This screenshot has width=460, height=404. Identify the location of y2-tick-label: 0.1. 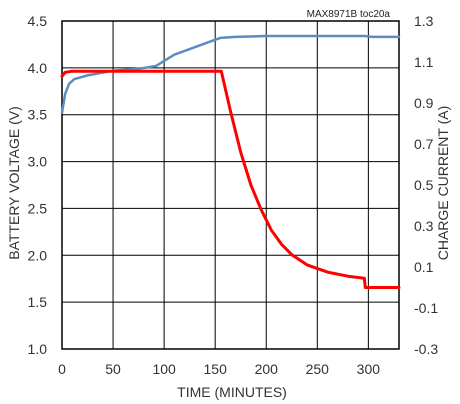
(424, 267).